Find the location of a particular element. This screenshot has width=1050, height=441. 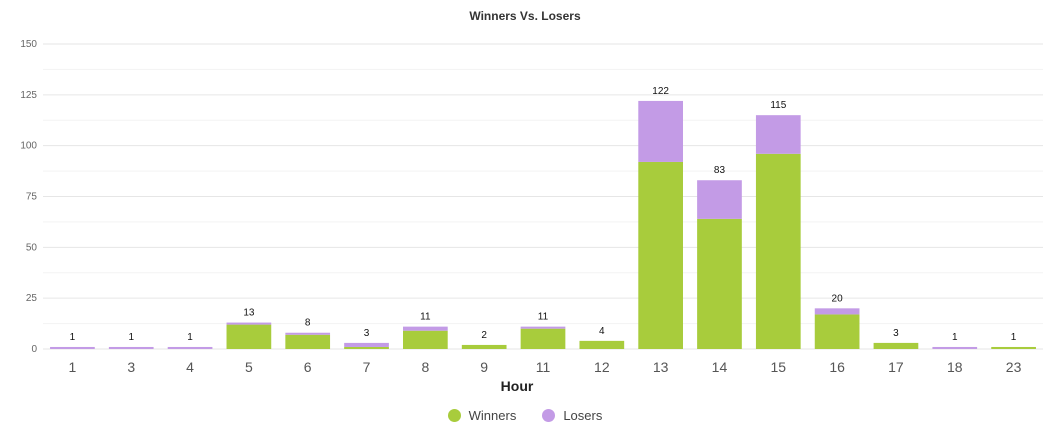

legend-swatch-winners is located at coordinates (454, 415).